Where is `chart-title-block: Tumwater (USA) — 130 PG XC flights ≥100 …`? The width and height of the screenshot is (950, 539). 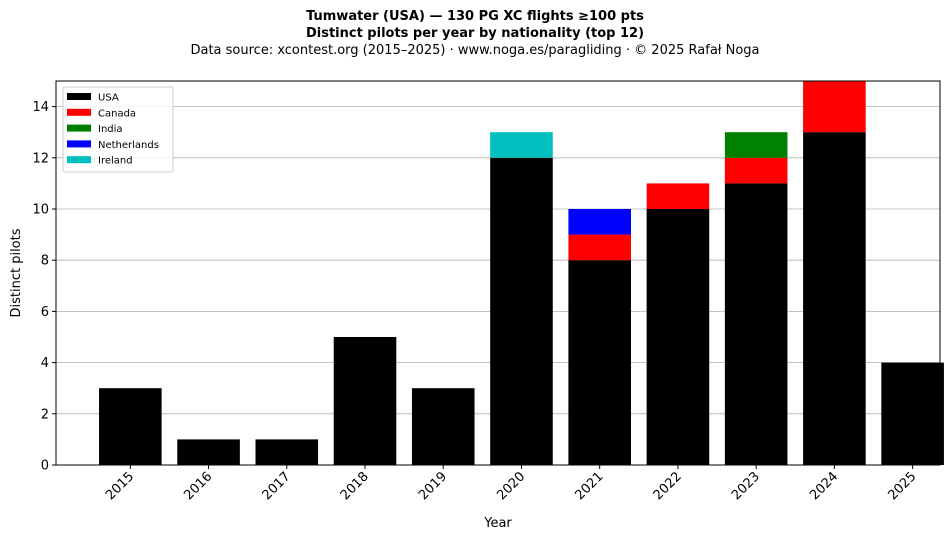
chart-title-block: Tumwater (USA) — 130 PG XC flights ≥100 … is located at coordinates (475, 33).